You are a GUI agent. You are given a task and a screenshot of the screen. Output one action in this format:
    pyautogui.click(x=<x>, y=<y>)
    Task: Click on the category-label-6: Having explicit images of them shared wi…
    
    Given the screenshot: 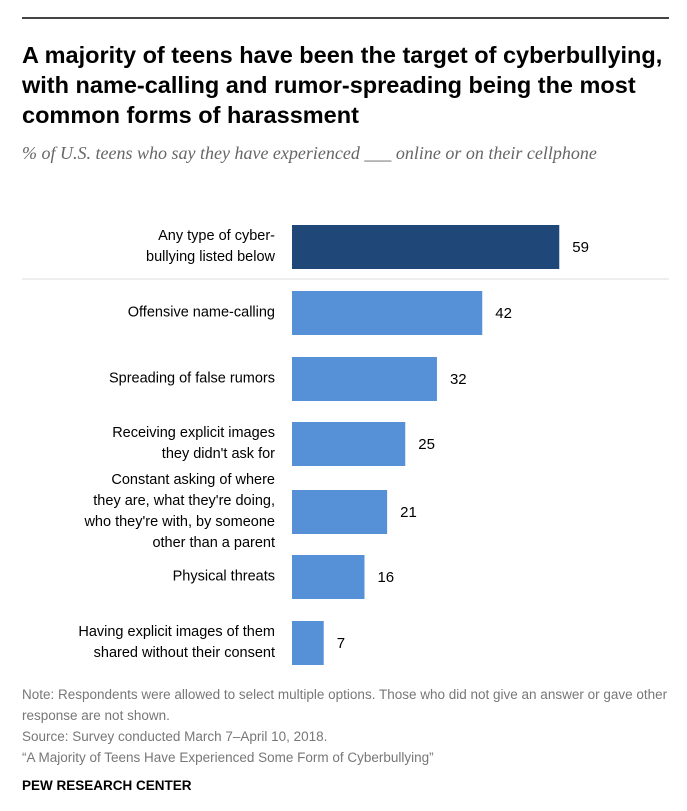 What is the action you would take?
    pyautogui.click(x=176, y=642)
    